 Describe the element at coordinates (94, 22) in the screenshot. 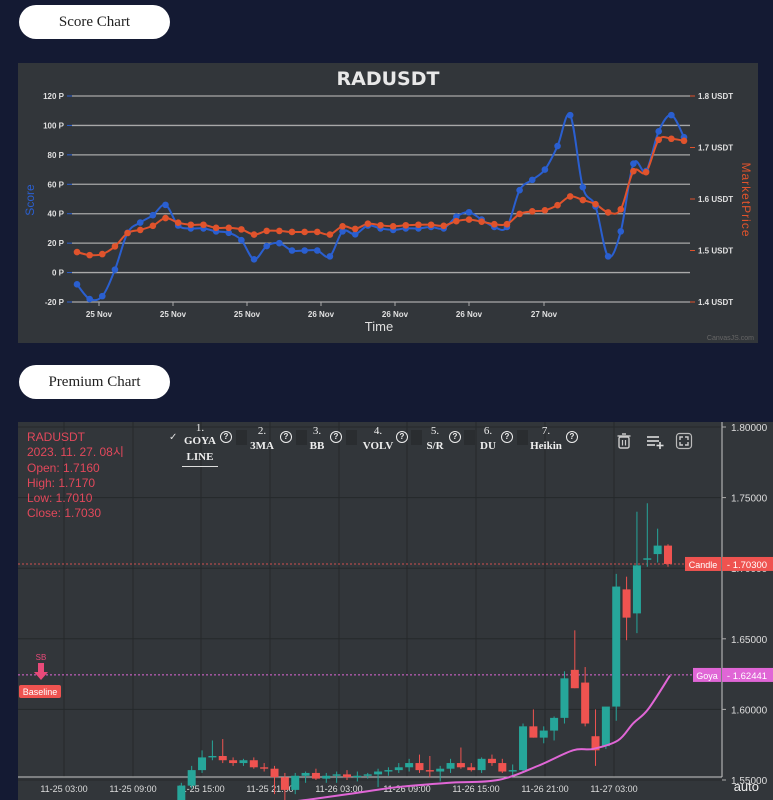

I see `score-chart-button: Score Chart` at that location.